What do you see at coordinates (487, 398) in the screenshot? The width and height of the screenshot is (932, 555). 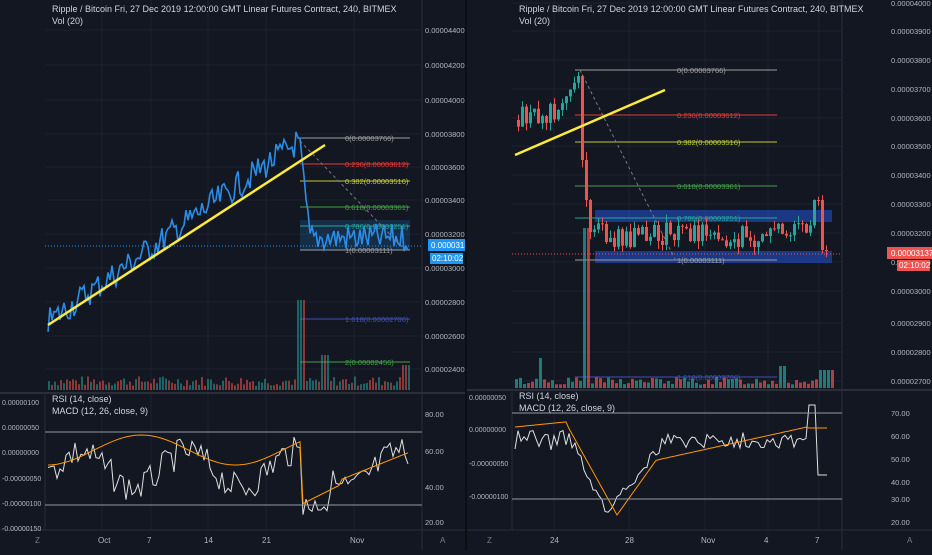 I see `right-macd-tick: 0.00000050` at bounding box center [487, 398].